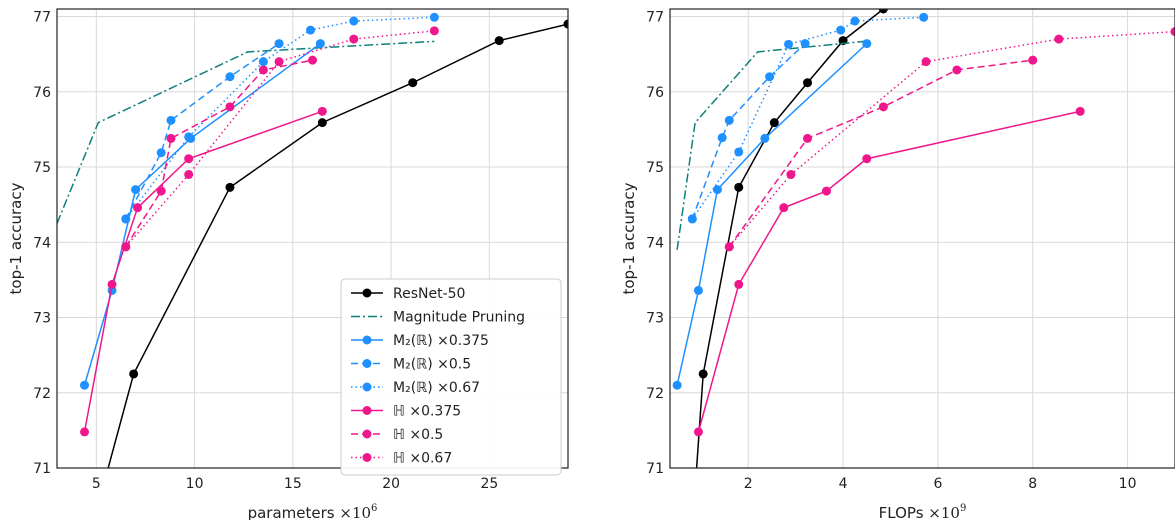  Describe the element at coordinates (1032, 484) in the screenshot. I see `x-tick-label: 8` at that location.